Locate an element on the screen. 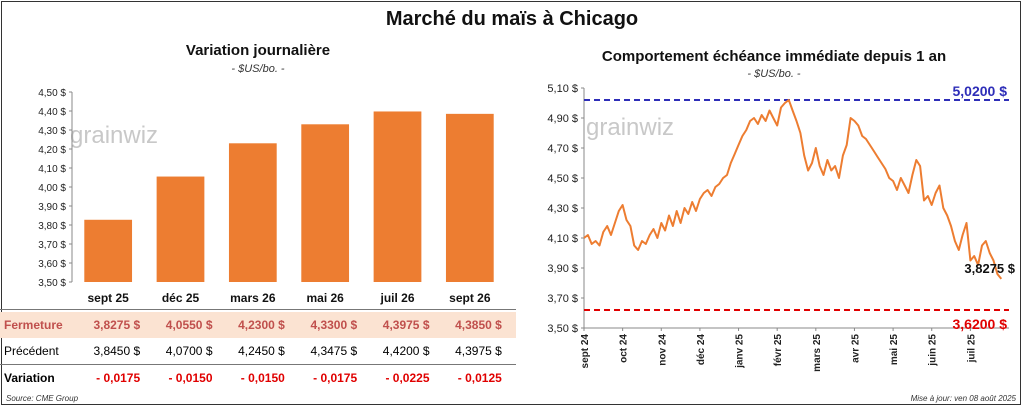  table-cell-previous: 3,8450 $ is located at coordinates (117, 351).